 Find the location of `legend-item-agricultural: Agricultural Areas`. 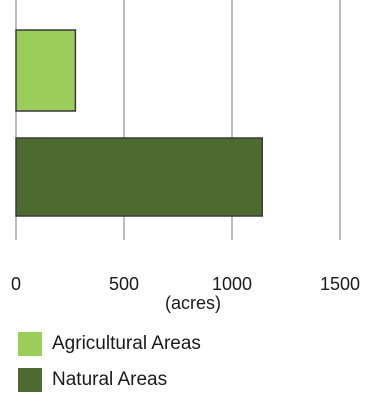

legend-item-agricultural: Agricultural Areas is located at coordinates (109, 344).